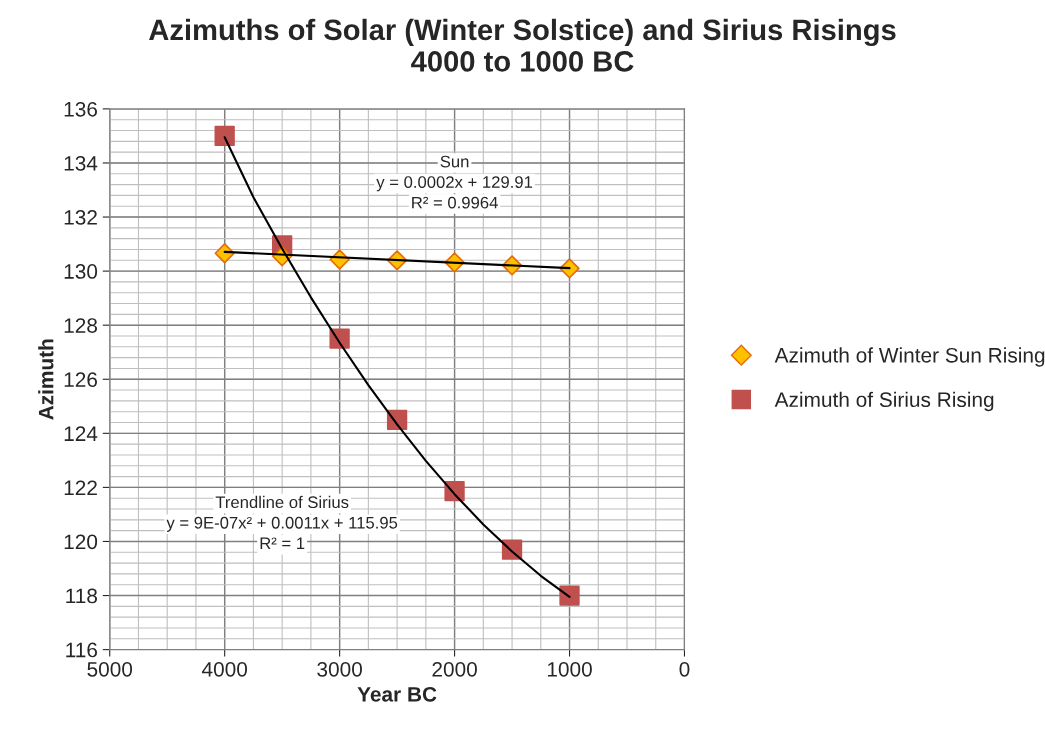 The height and width of the screenshot is (751, 1045). What do you see at coordinates (81, 542) in the screenshot?
I see `y-tick-label: 120` at bounding box center [81, 542].